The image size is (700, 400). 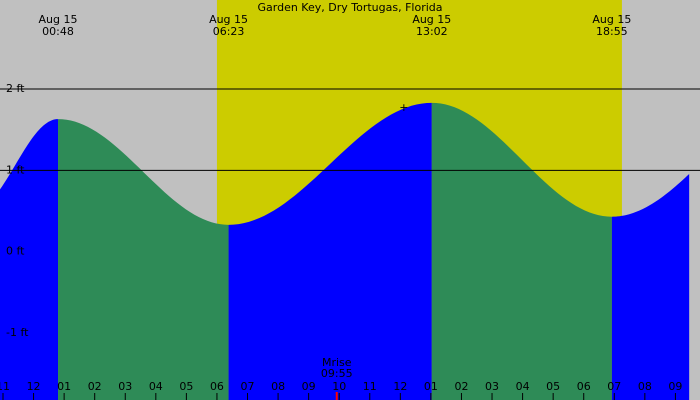 I want to click on y-tick-label: -1 ft, so click(x=17, y=332).